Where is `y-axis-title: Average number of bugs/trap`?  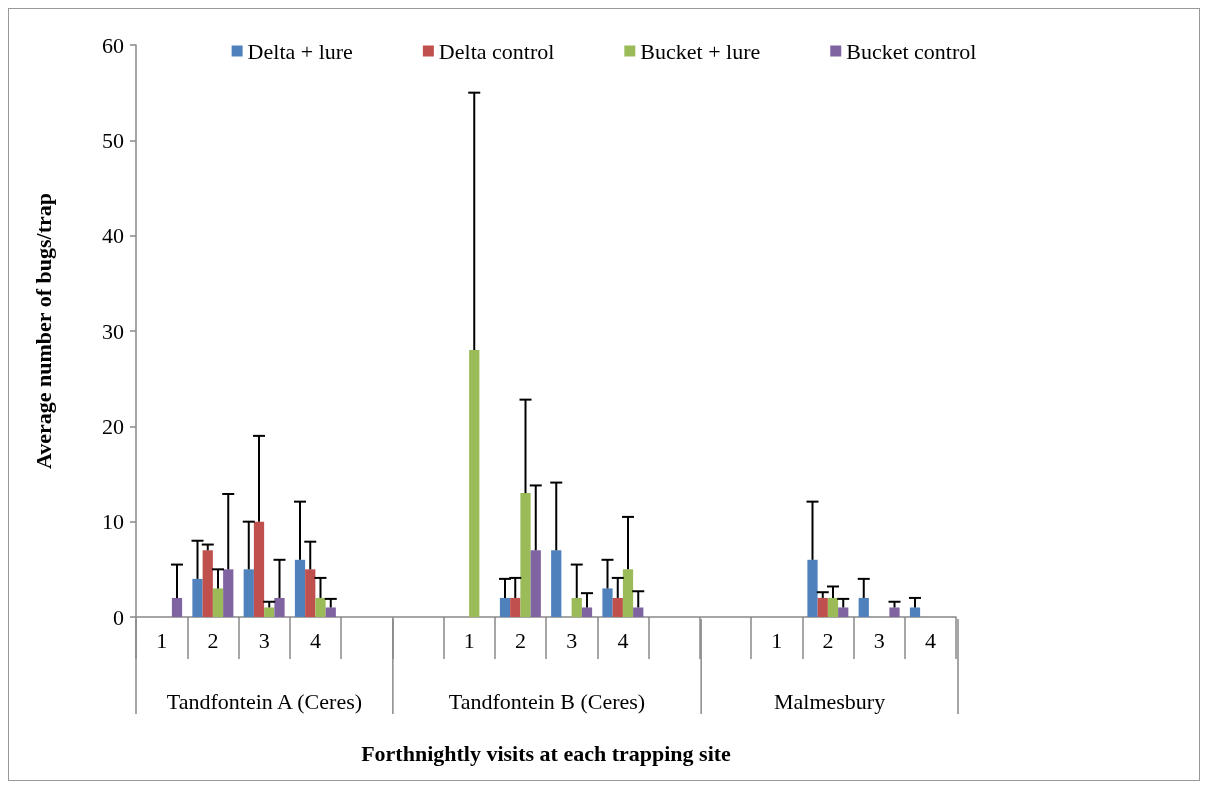 y-axis-title: Average number of bugs/trap is located at coordinates (43, 331).